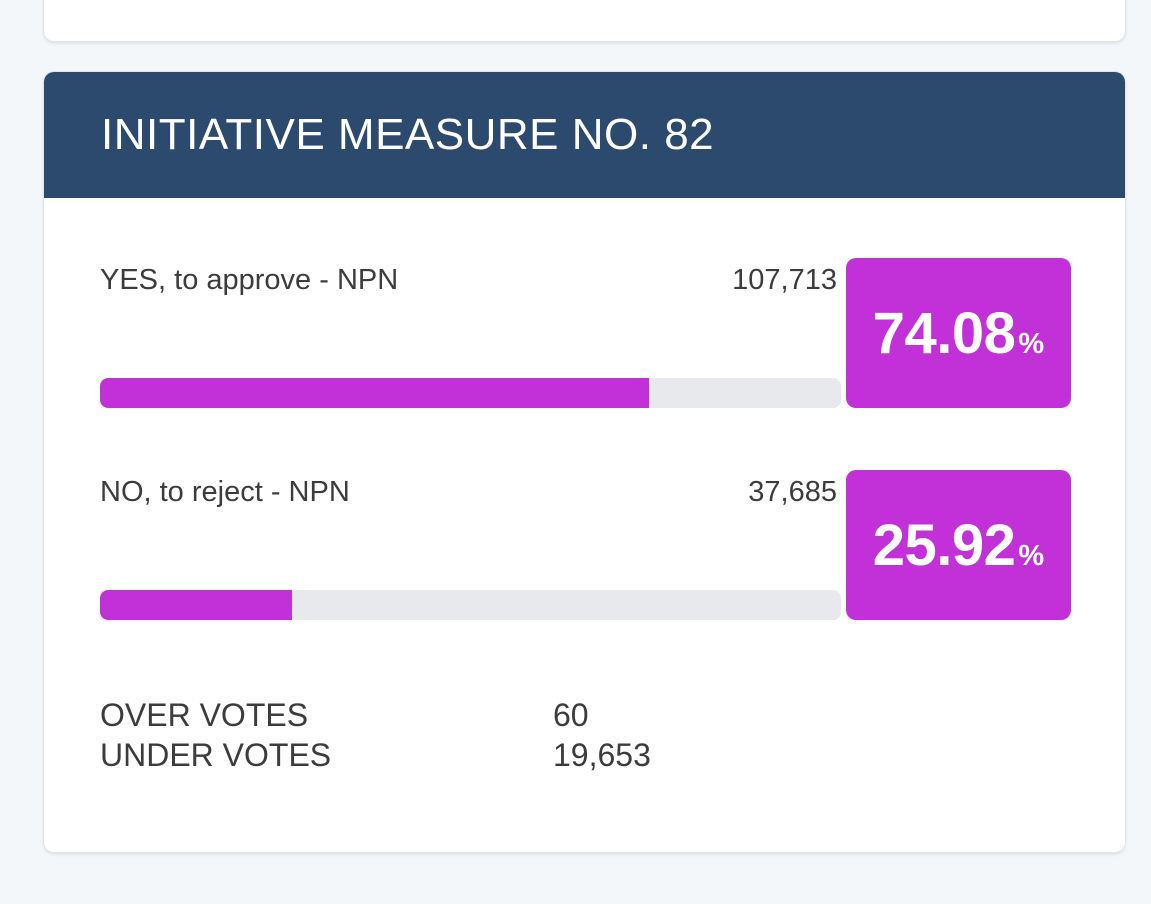  What do you see at coordinates (225, 492) in the screenshot?
I see `choice-no-label: NO, to reject - NPN` at bounding box center [225, 492].